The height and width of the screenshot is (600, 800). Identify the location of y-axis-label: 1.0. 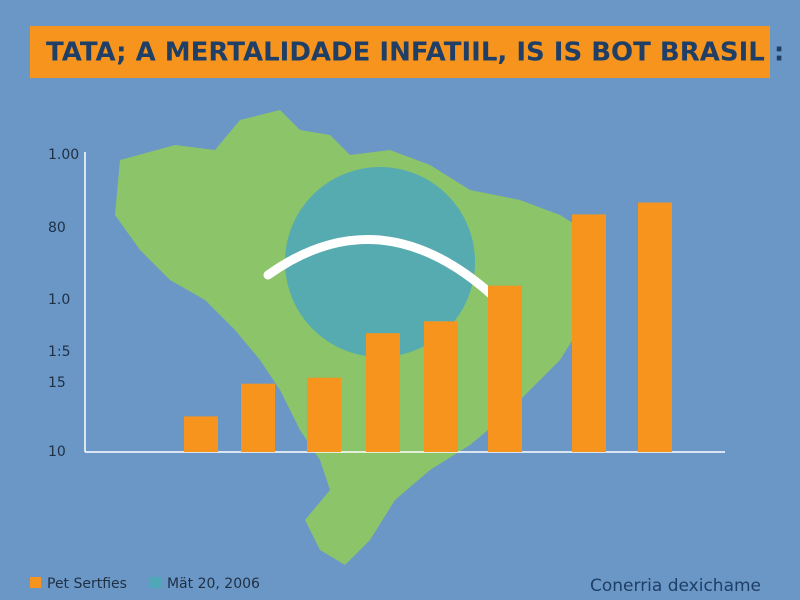
(59, 300).